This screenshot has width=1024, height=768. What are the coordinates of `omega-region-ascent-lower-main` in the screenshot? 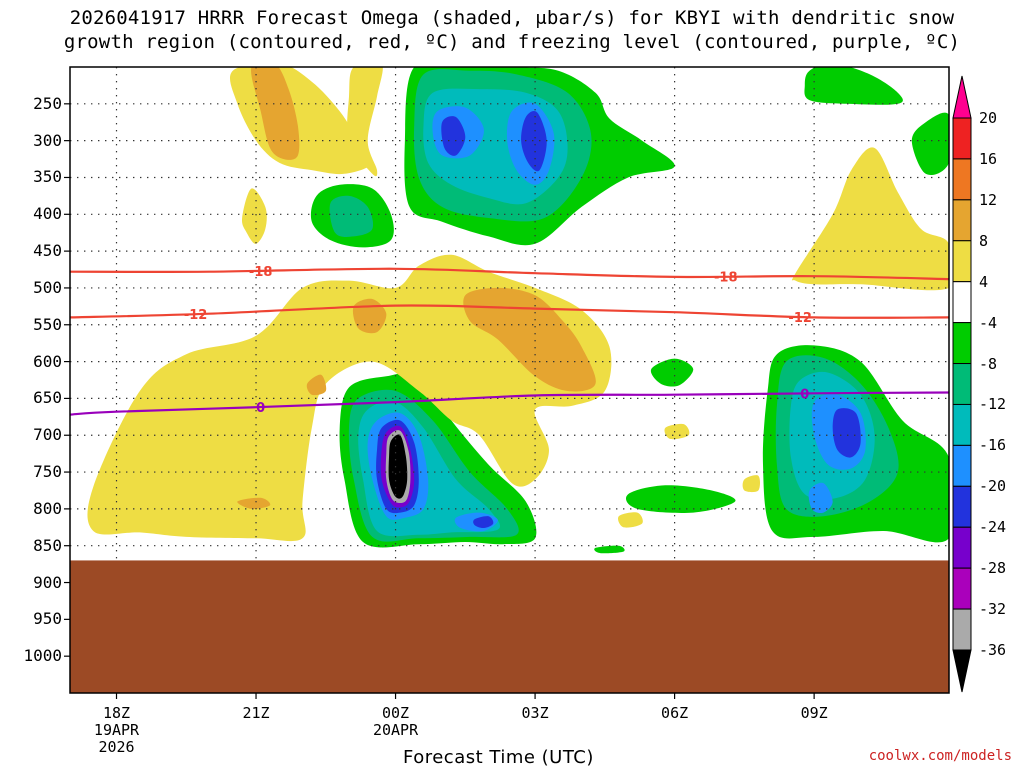 It's located at (438, 460).